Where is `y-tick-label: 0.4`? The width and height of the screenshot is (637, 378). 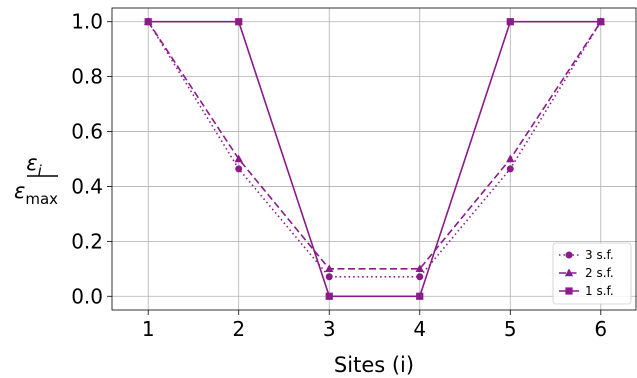
y-tick-label: 0.4 is located at coordinates (87, 186).